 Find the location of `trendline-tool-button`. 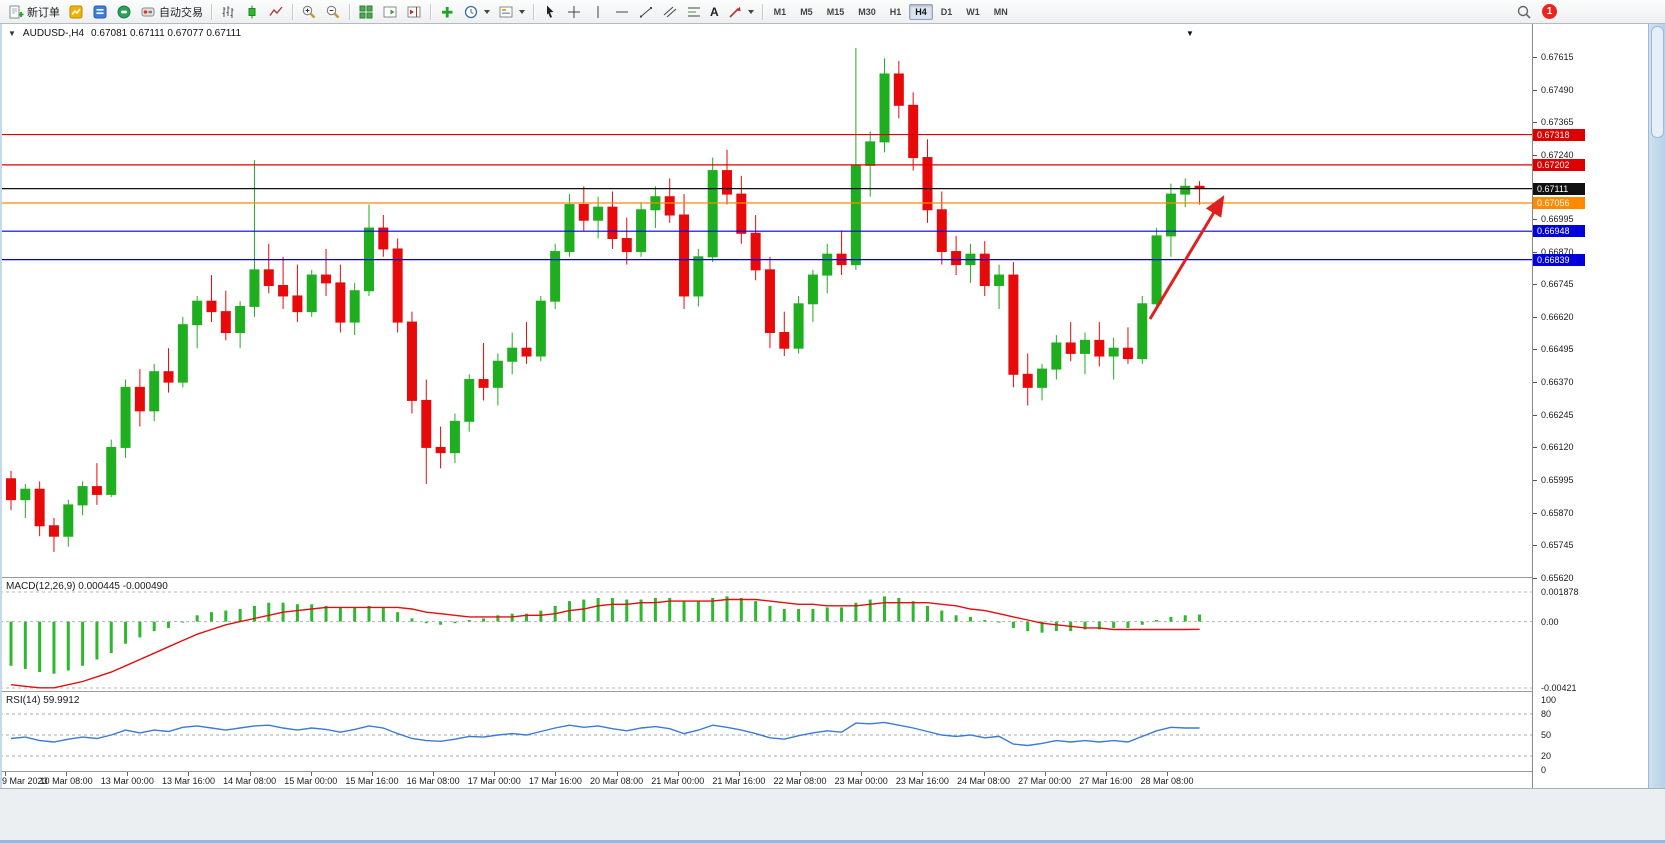

trendline-tool-button is located at coordinates (646, 12).